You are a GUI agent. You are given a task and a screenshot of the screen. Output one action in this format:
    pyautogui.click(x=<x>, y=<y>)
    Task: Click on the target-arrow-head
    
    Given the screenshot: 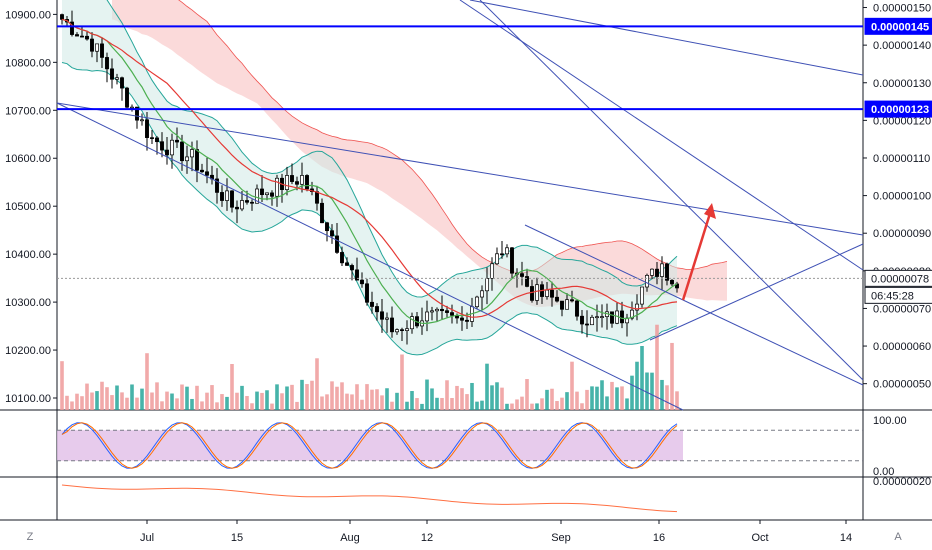 What is the action you would take?
    pyautogui.click(x=710, y=211)
    